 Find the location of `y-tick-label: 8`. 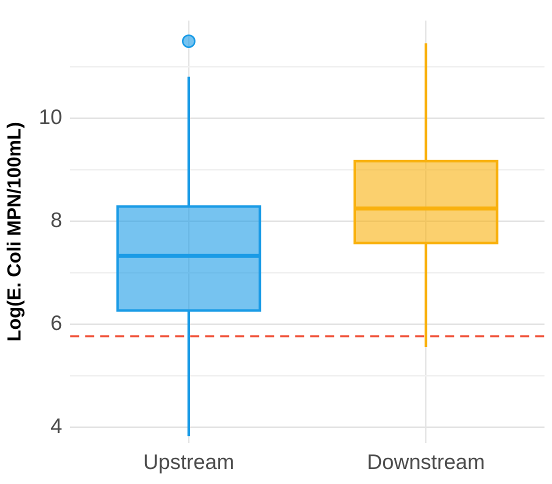

y-tick-label: 8 is located at coordinates (56, 220).